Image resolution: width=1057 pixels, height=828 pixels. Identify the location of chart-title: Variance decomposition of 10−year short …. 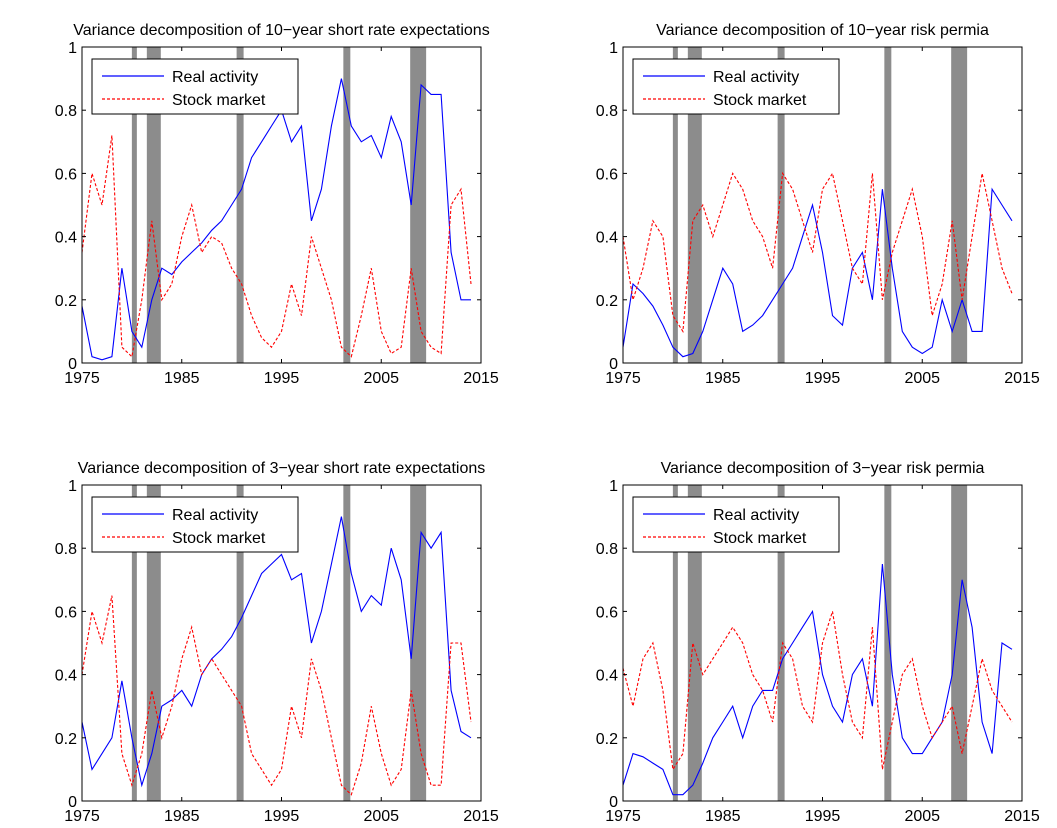
(281, 30).